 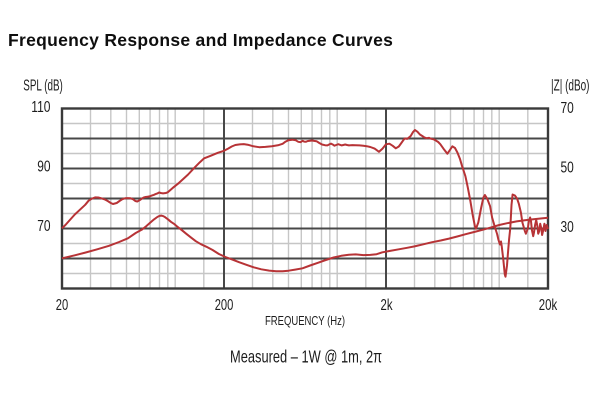 I want to click on svg-text: 20, so click(x=62, y=305).